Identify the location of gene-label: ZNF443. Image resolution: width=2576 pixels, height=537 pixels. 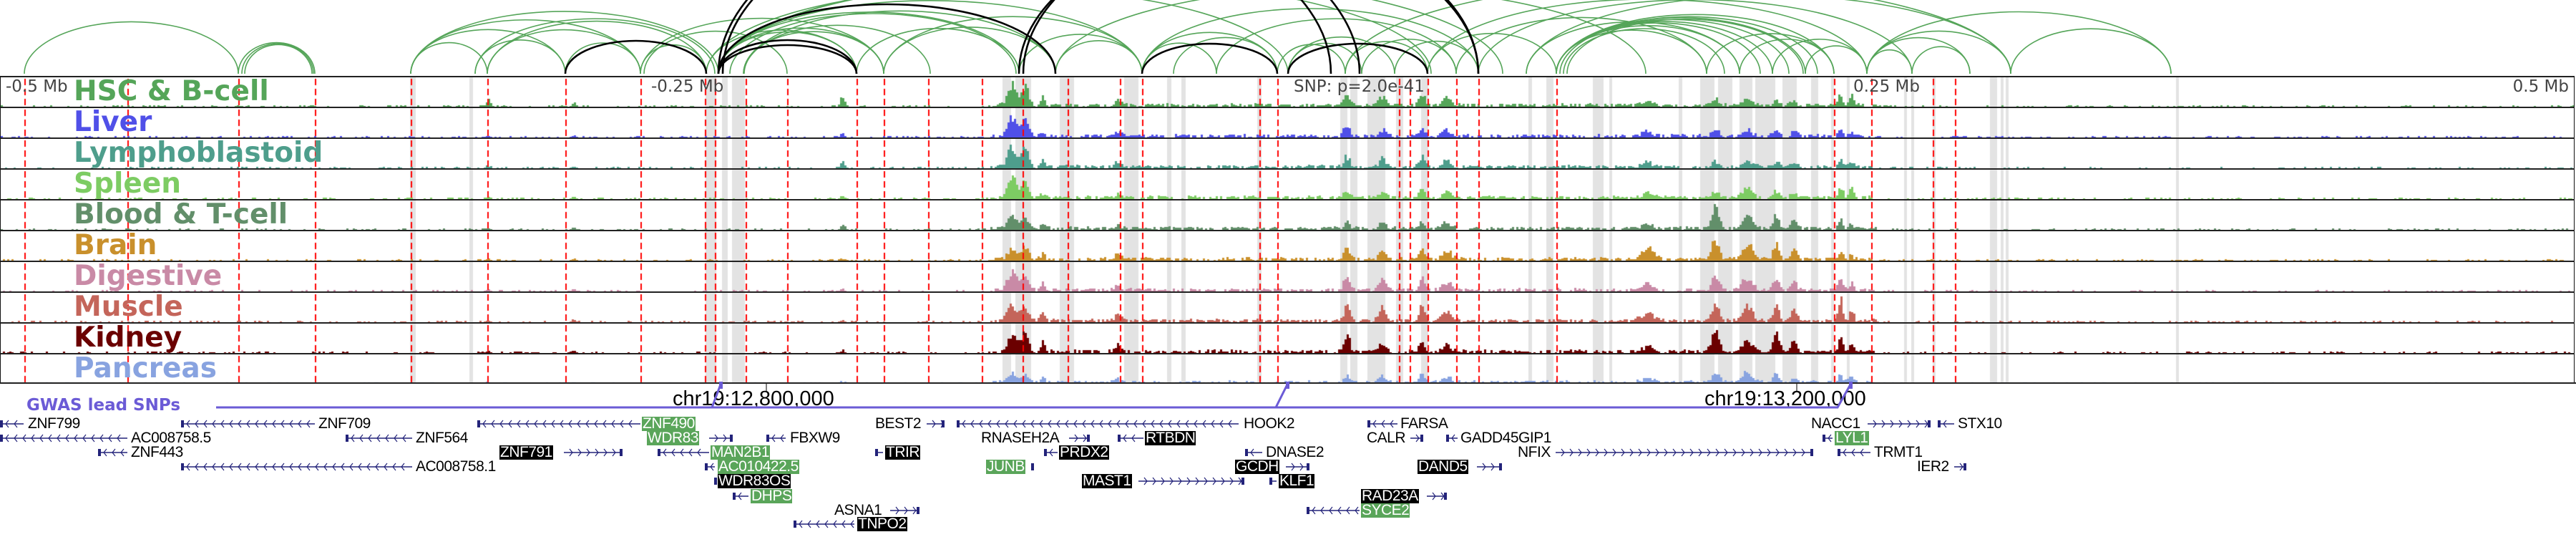
(157, 452).